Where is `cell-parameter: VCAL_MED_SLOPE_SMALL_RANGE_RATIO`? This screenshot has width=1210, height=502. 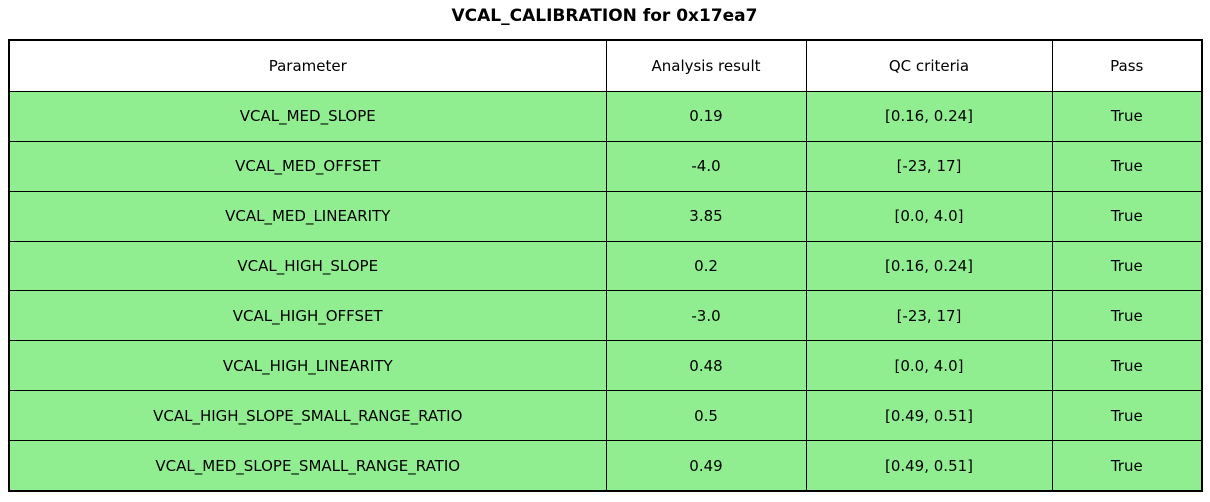
cell-parameter: VCAL_MED_SLOPE_SMALL_RANGE_RATIO is located at coordinates (307, 466).